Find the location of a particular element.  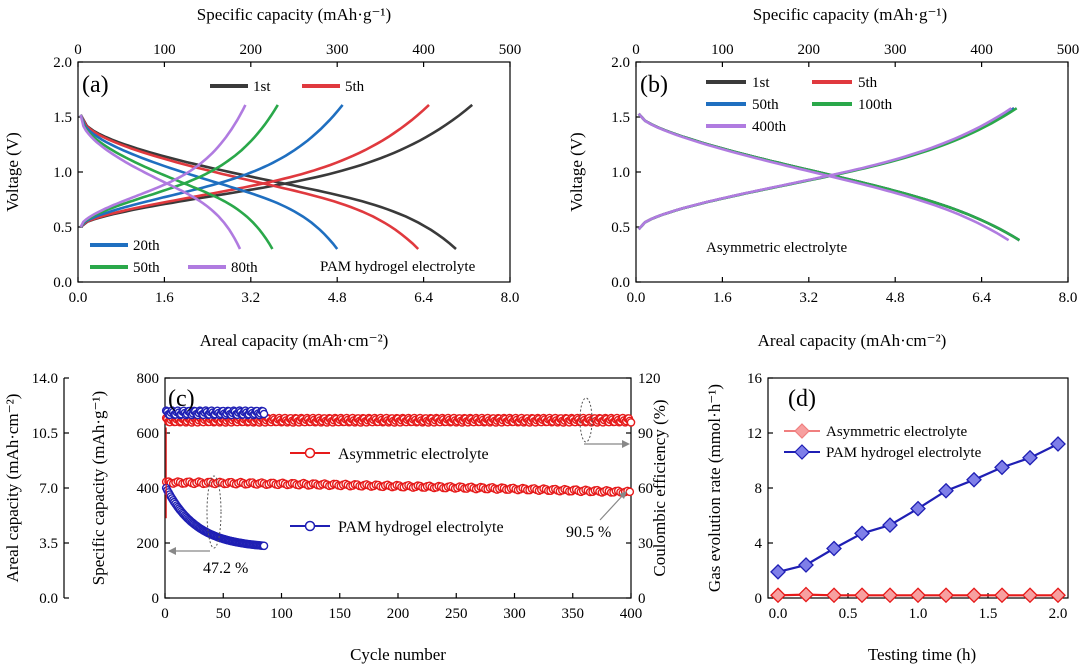

panel-c-label: (c) is located at coordinates (181, 399).